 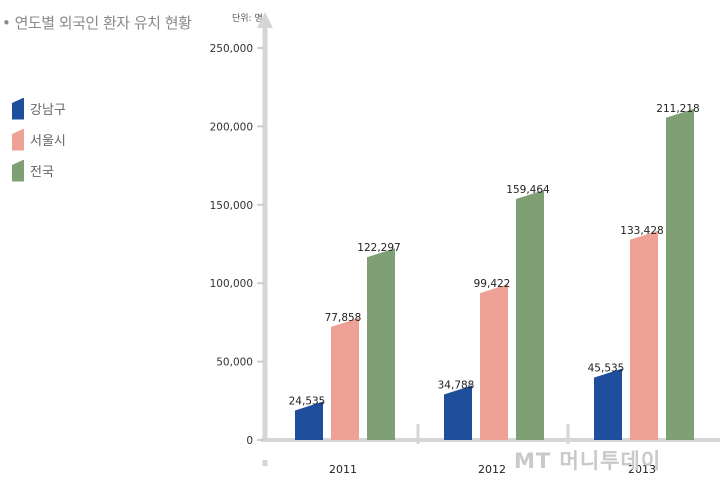 I want to click on watermark: MT 머니투데이, so click(x=588, y=461).